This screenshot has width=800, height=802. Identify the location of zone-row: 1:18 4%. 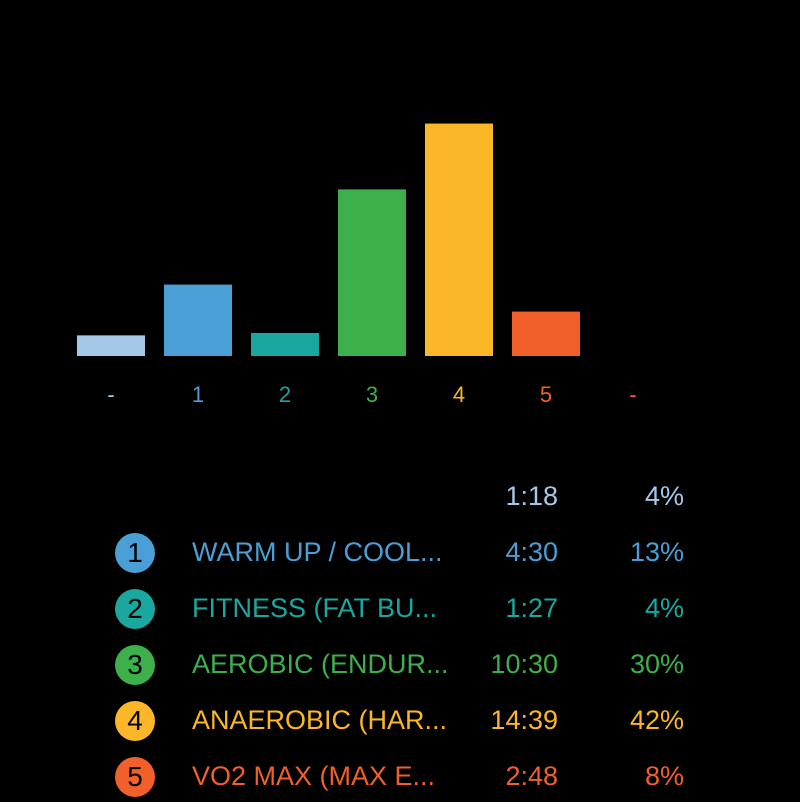
(400, 494).